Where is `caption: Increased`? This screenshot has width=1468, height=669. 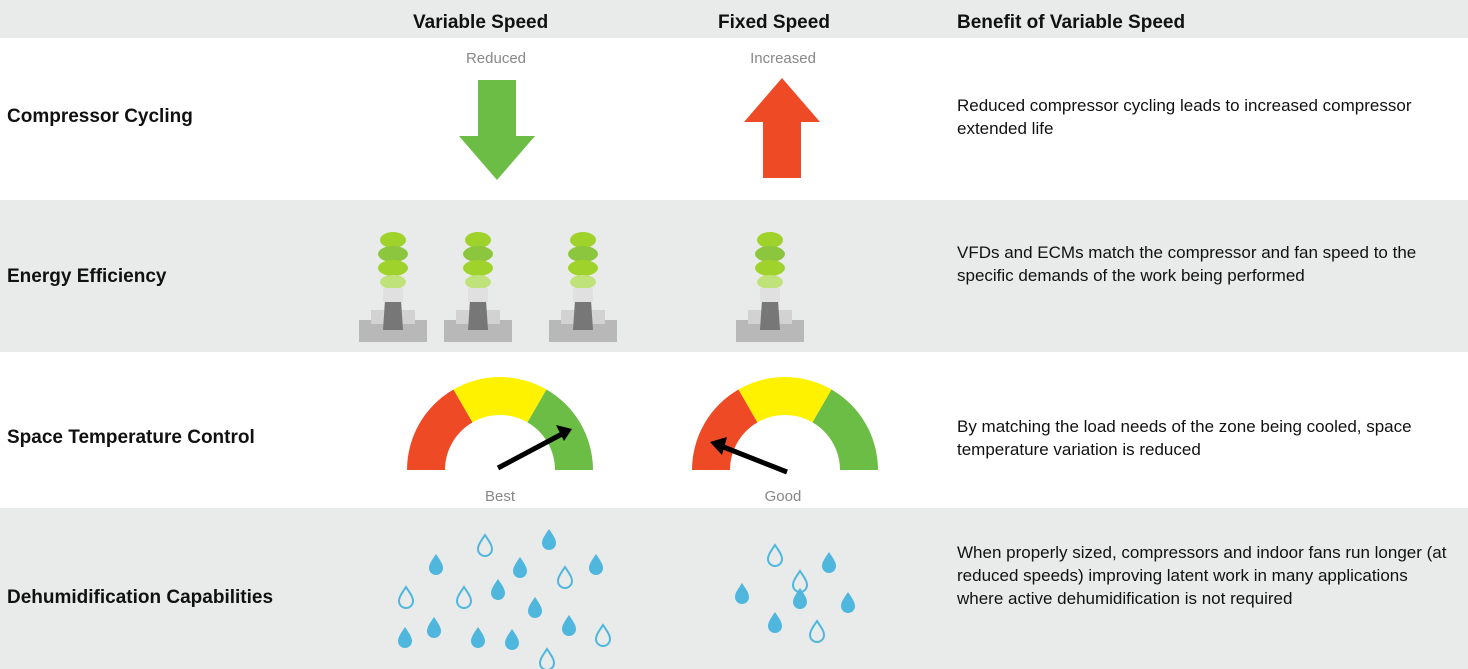
caption: Increased is located at coordinates (783, 58).